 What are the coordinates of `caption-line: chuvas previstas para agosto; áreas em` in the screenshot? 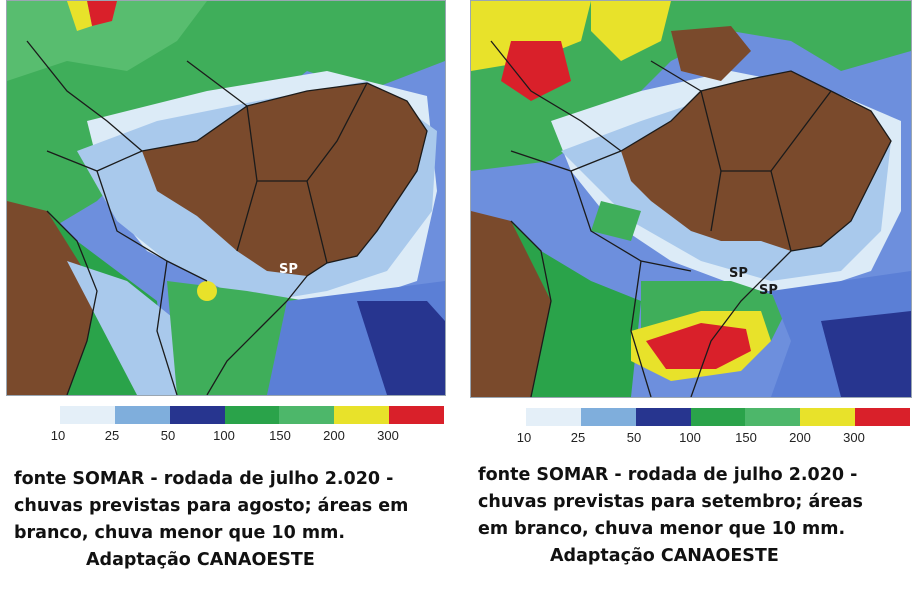 It's located at (211, 506).